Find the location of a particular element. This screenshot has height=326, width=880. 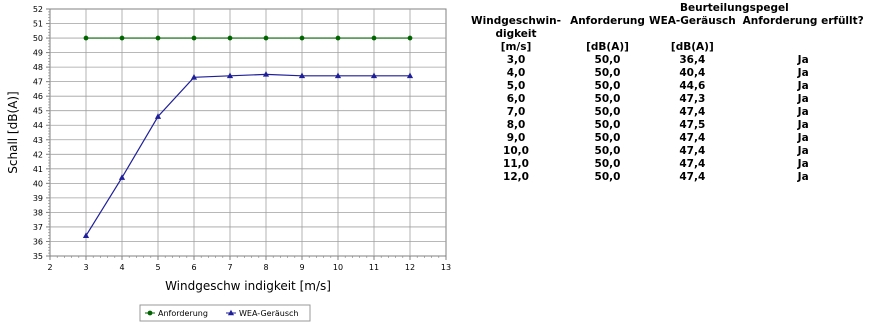

y-tick-label: 40 is located at coordinates (38, 183).